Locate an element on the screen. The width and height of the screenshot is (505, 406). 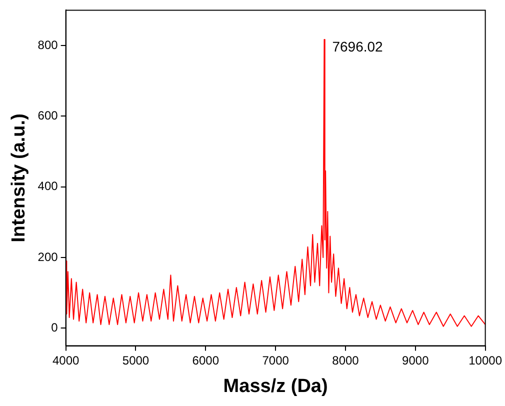
y-axis-title: Intensity (a.u.) is located at coordinates (19, 178).